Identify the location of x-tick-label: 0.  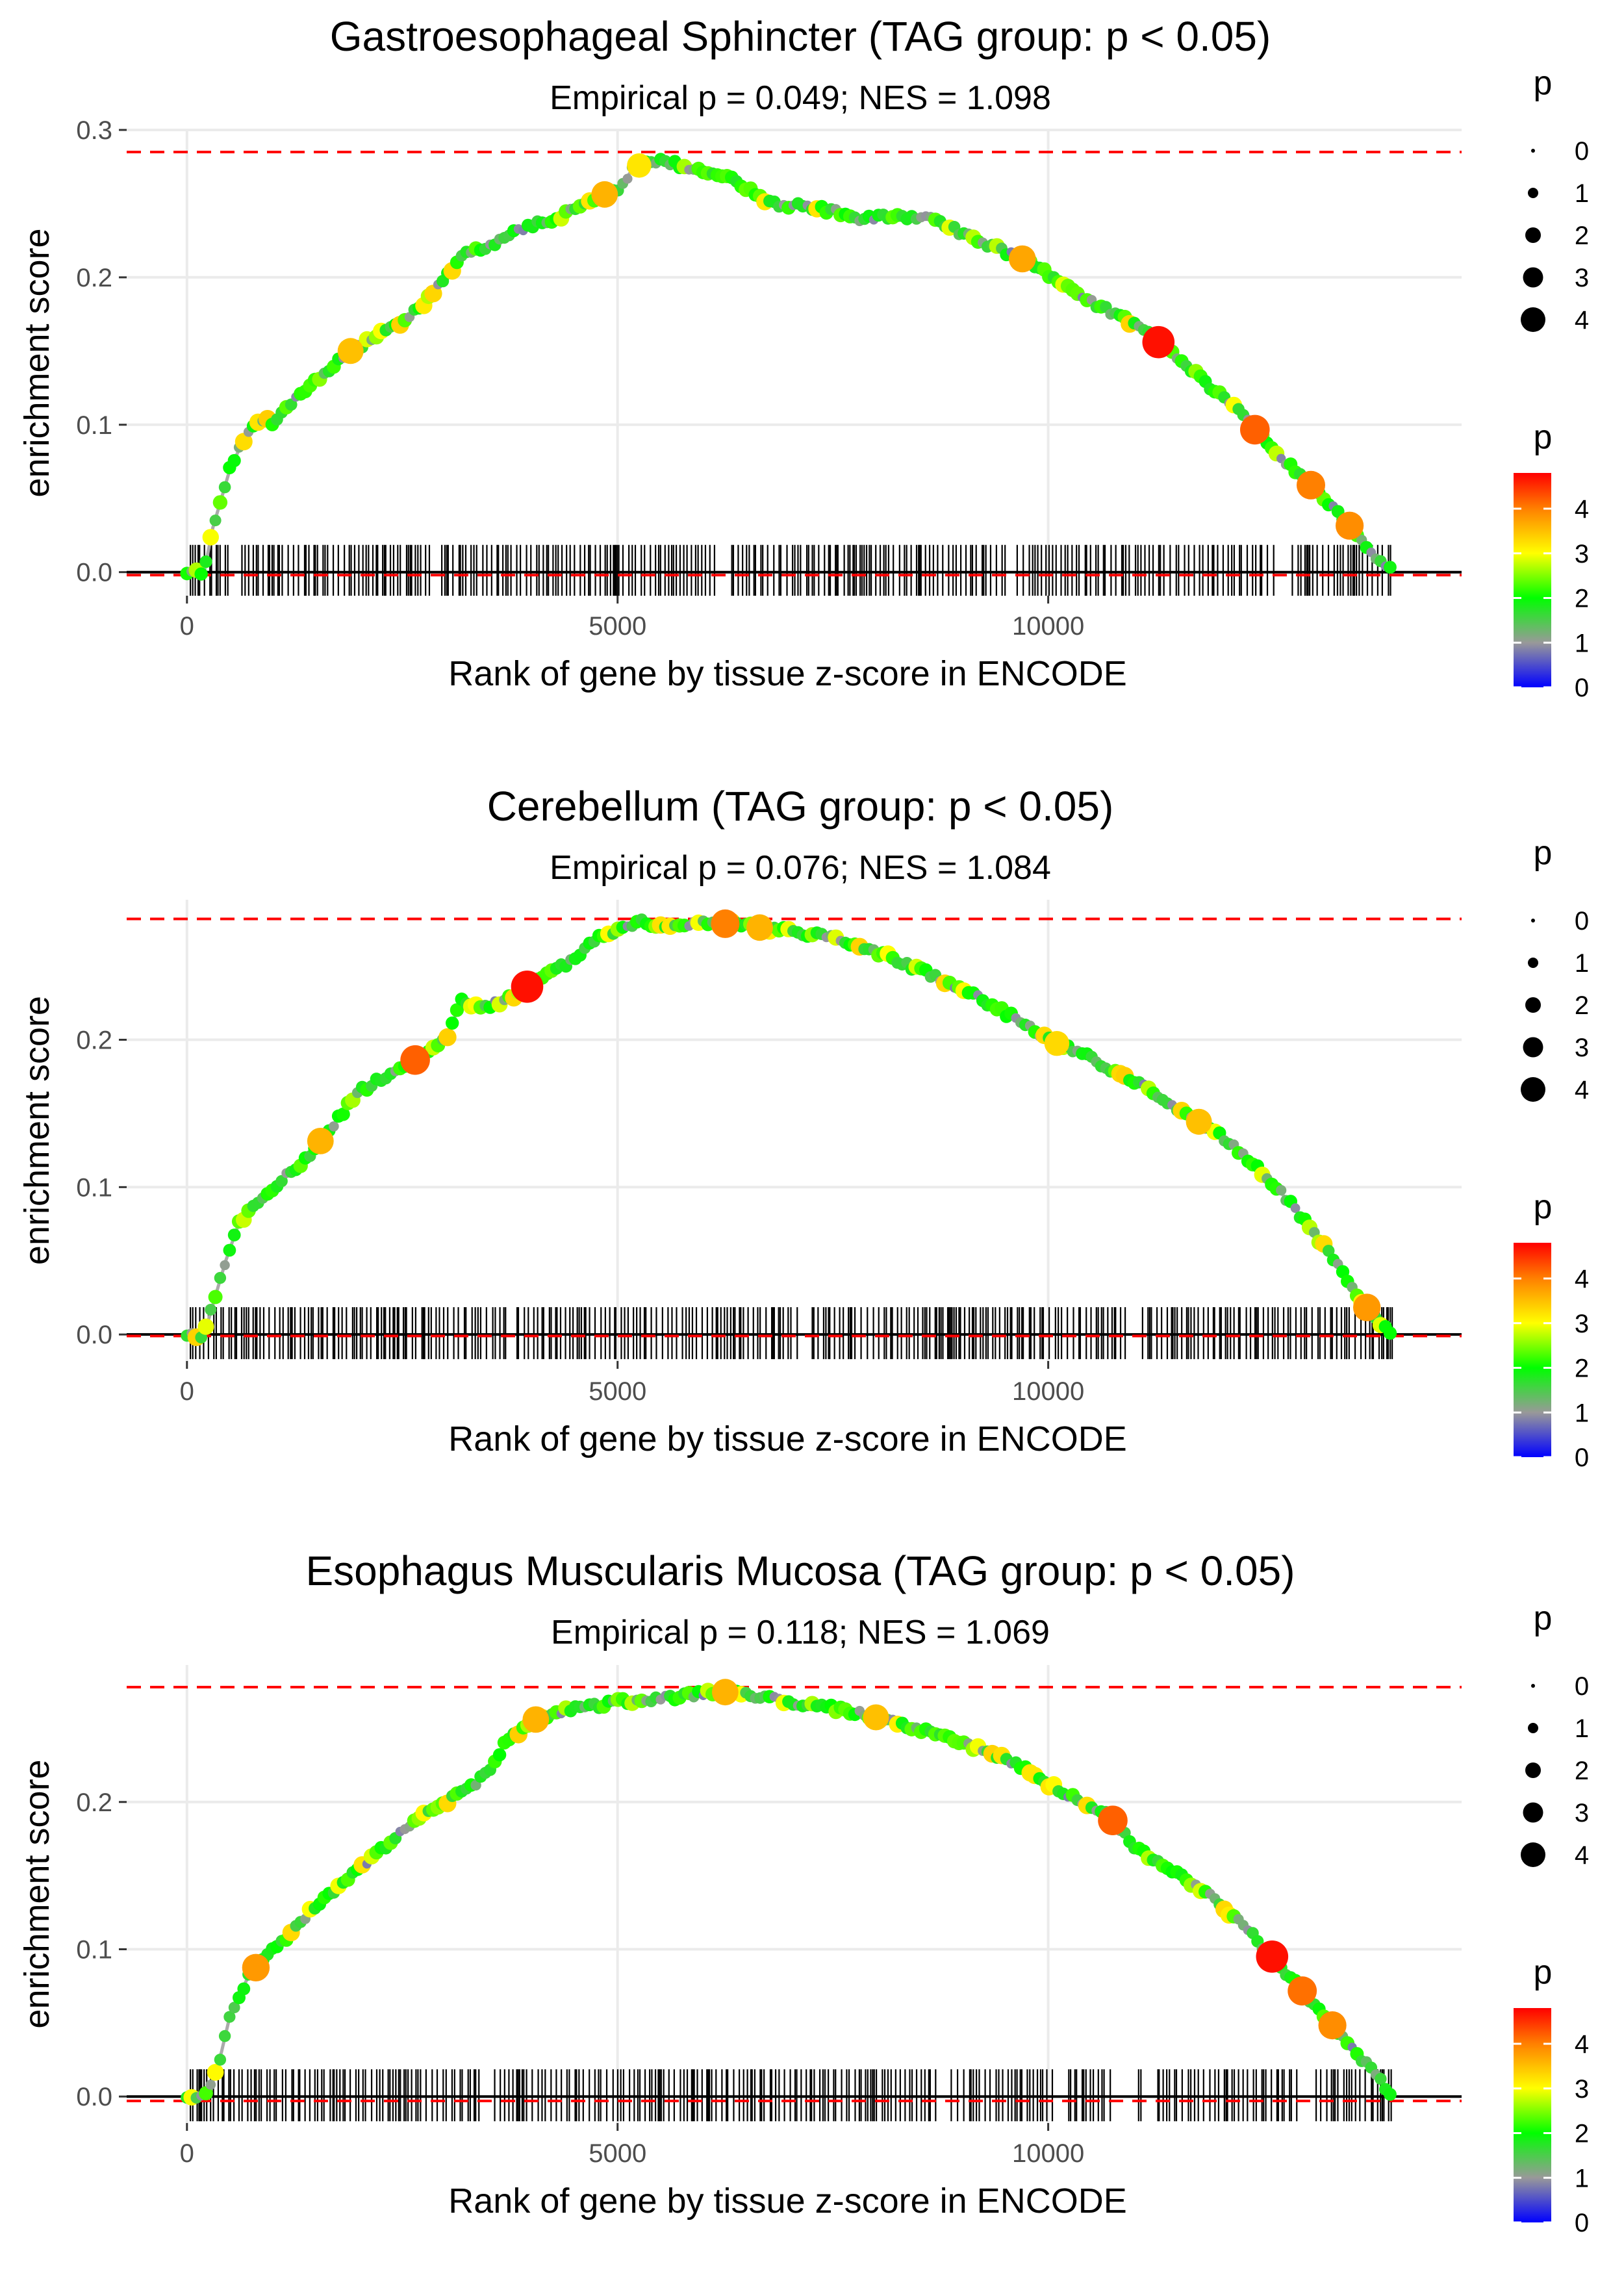
(187, 627).